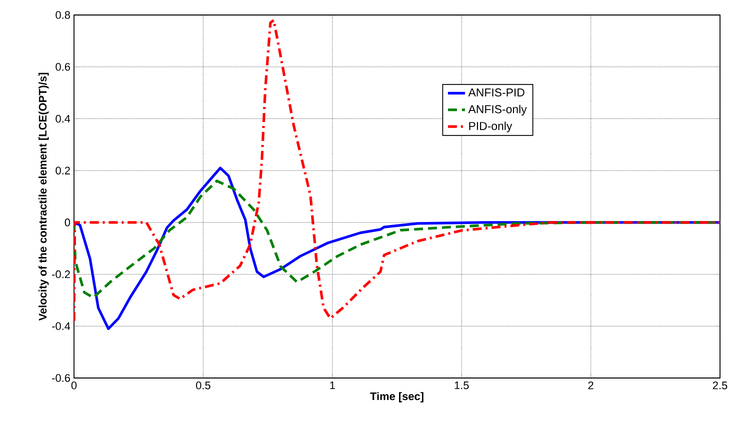 The width and height of the screenshot is (733, 423). I want to click on x-tick-label: 1, so click(332, 386).